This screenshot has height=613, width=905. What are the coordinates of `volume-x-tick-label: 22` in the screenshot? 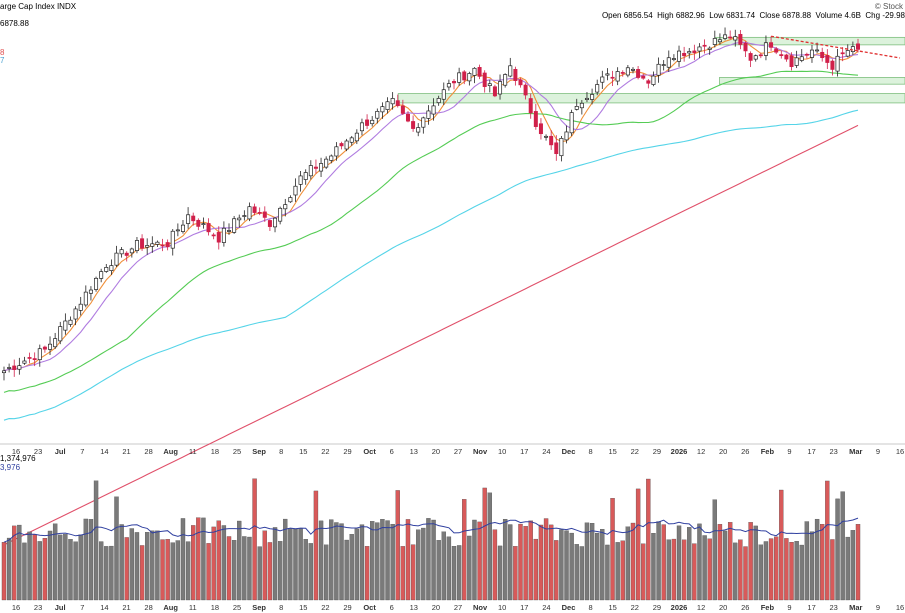 It's located at (325, 607).